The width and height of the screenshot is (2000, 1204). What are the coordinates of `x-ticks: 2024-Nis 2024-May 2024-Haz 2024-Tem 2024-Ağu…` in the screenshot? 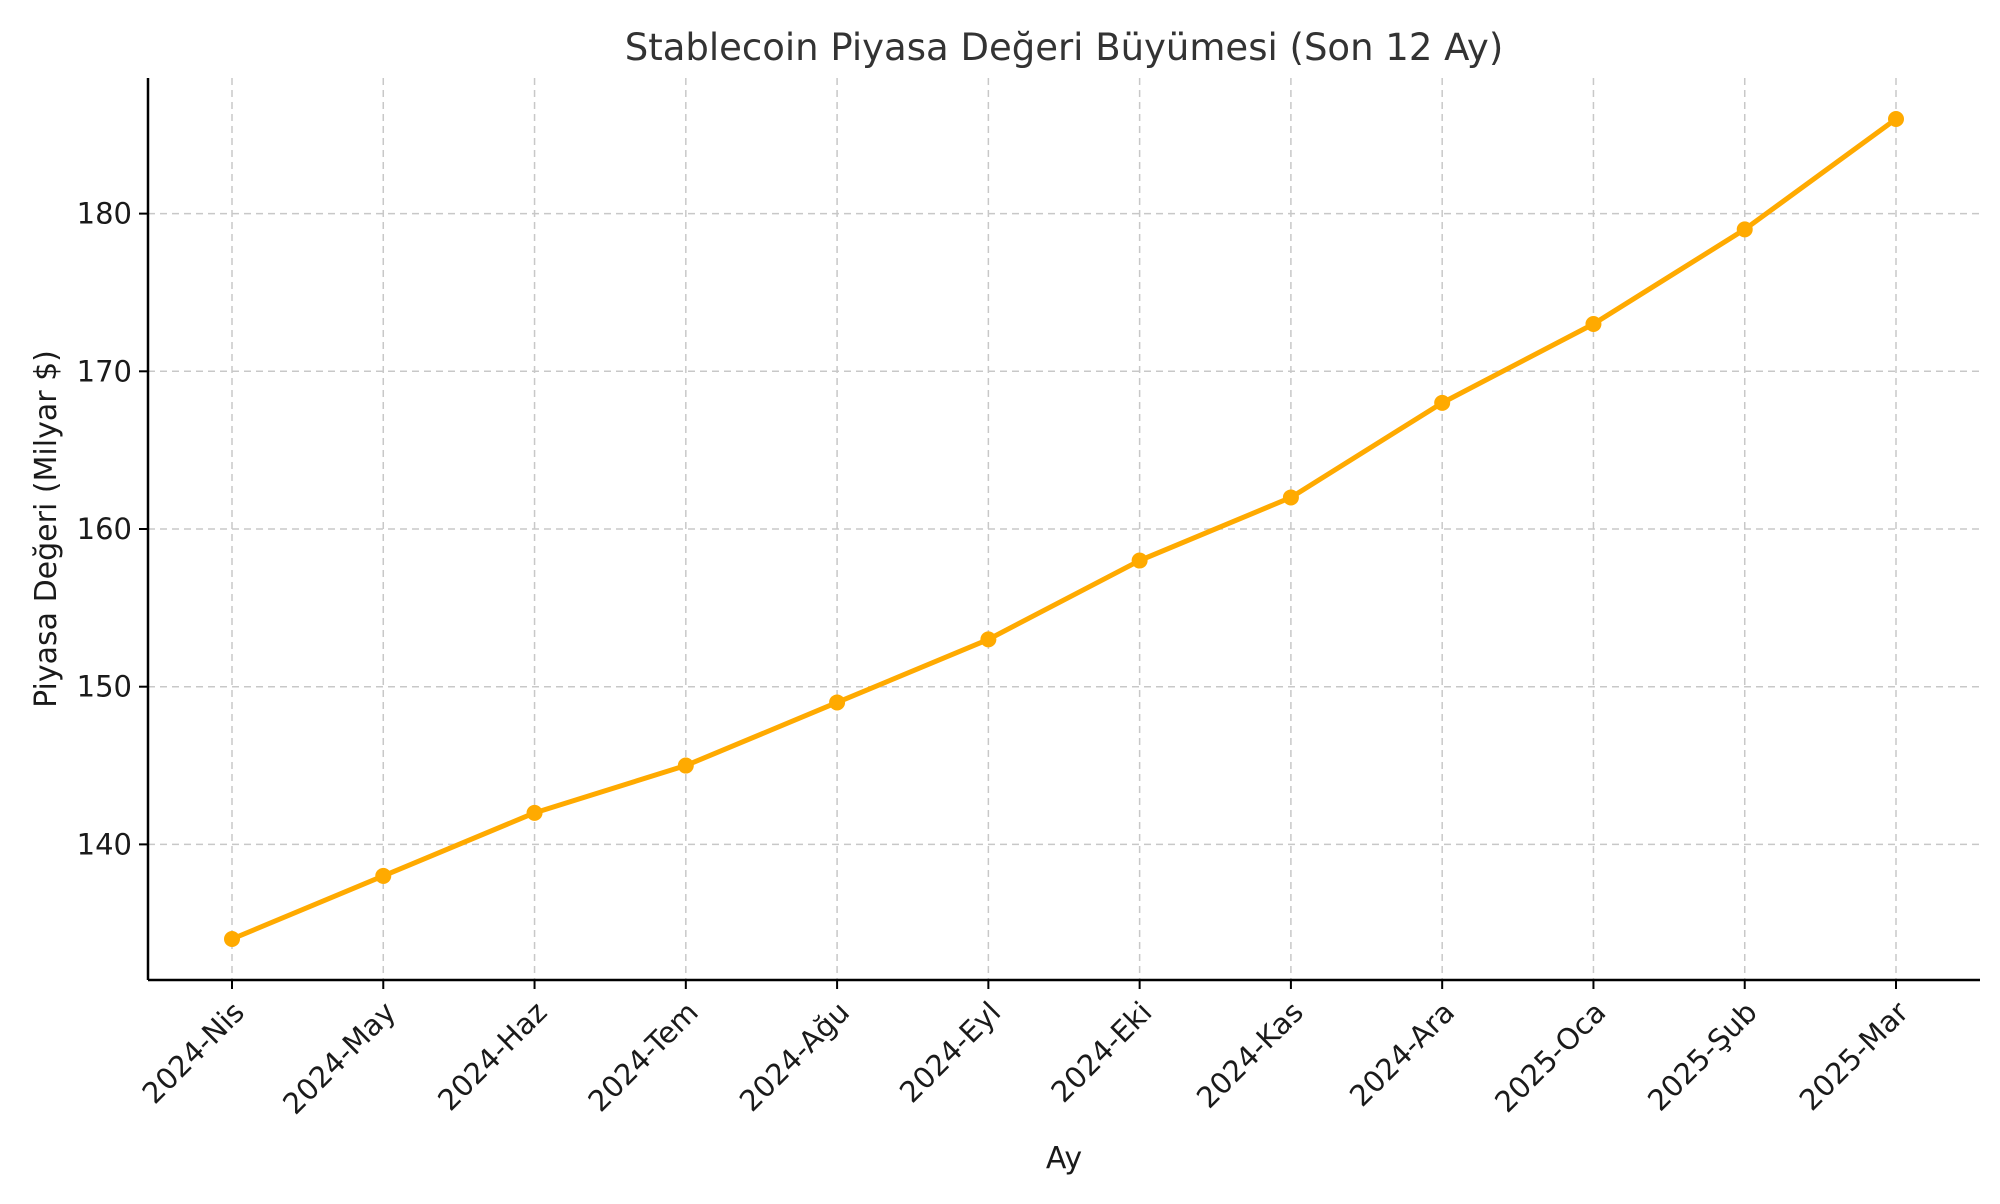 It's located at (1025, 1050).